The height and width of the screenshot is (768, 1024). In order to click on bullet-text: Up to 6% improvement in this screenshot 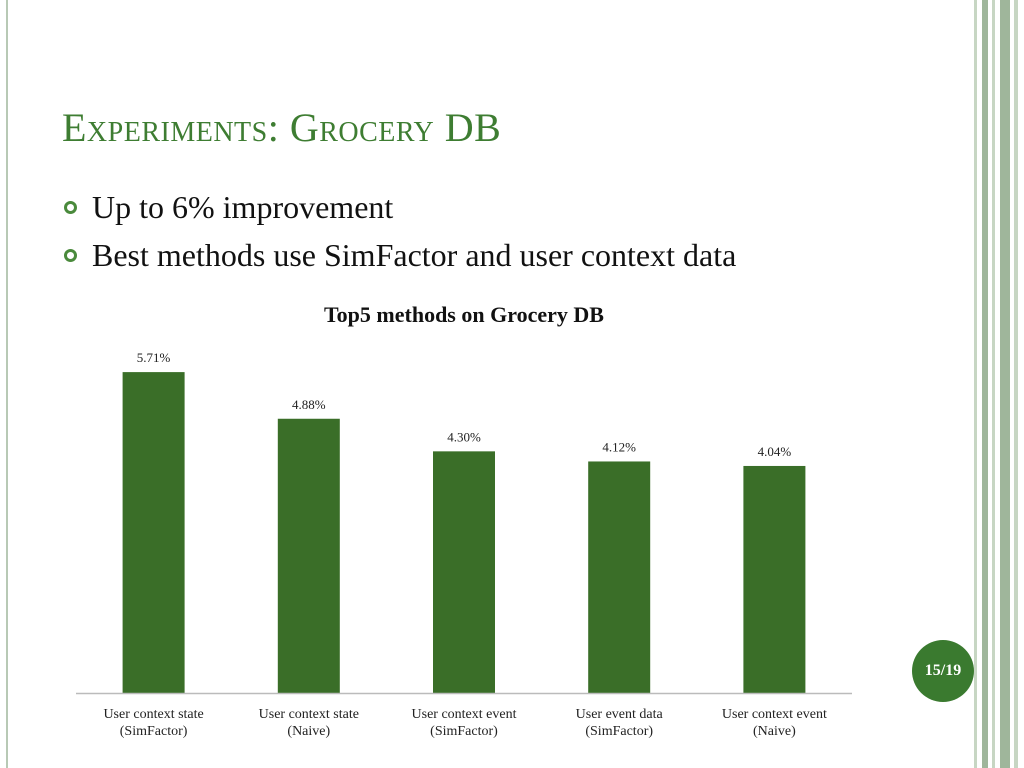, I will do `click(243, 207)`.